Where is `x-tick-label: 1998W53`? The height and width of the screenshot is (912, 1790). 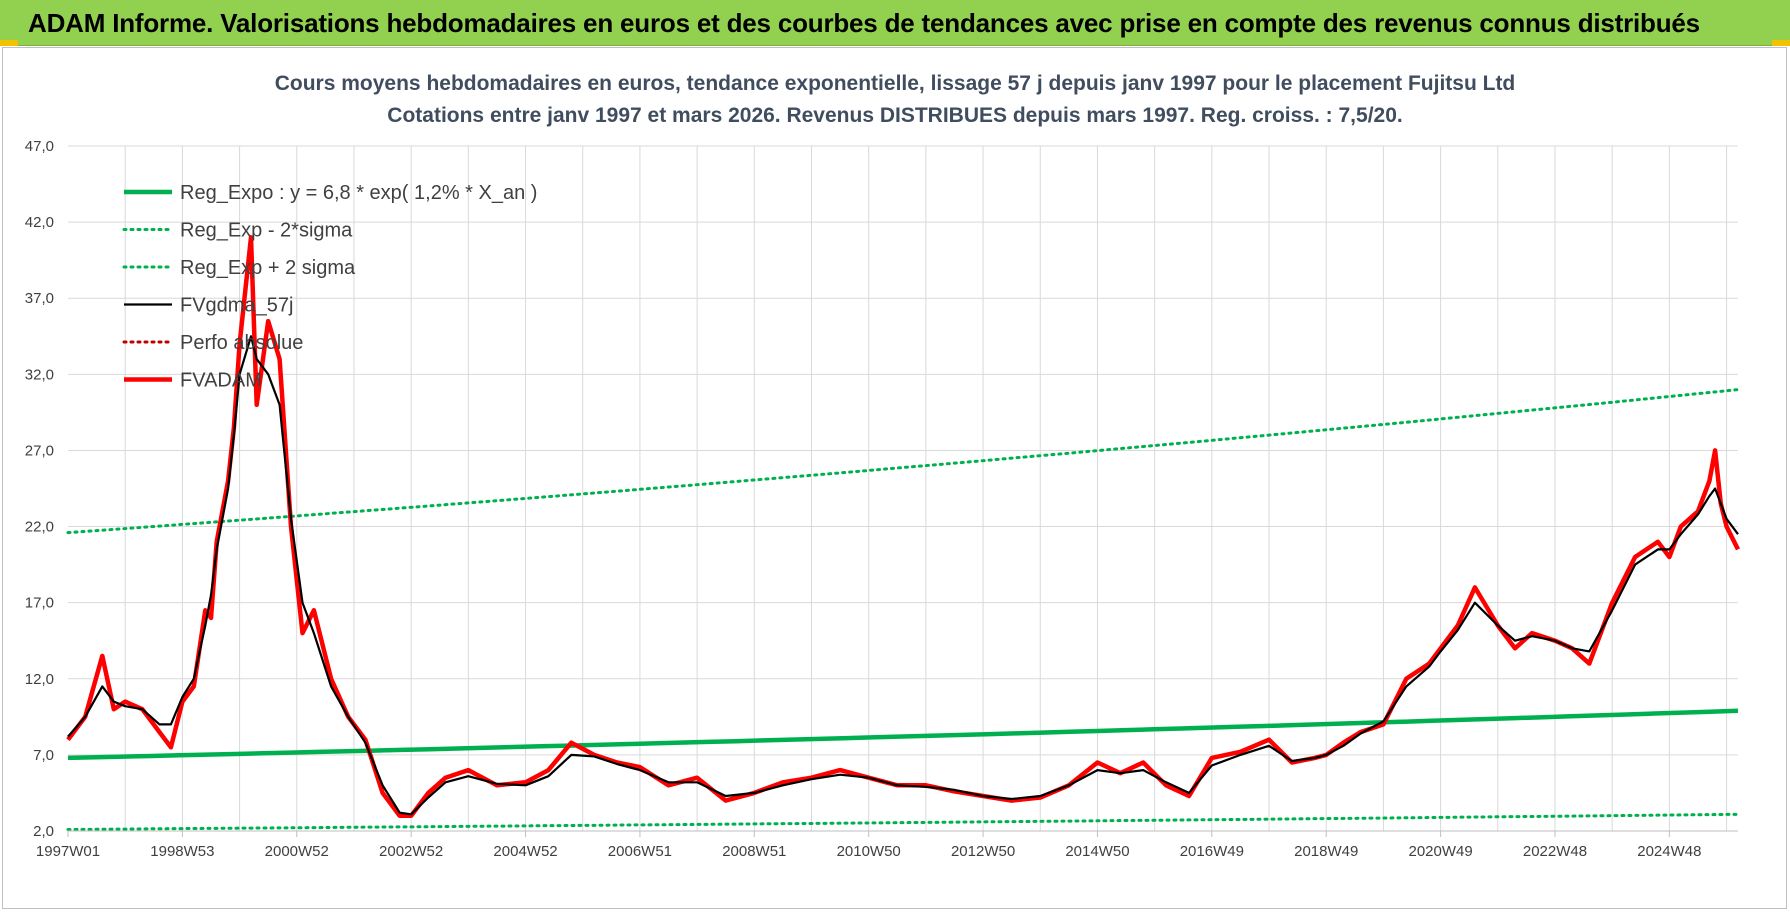
x-tick-label: 1998W53 is located at coordinates (182, 851).